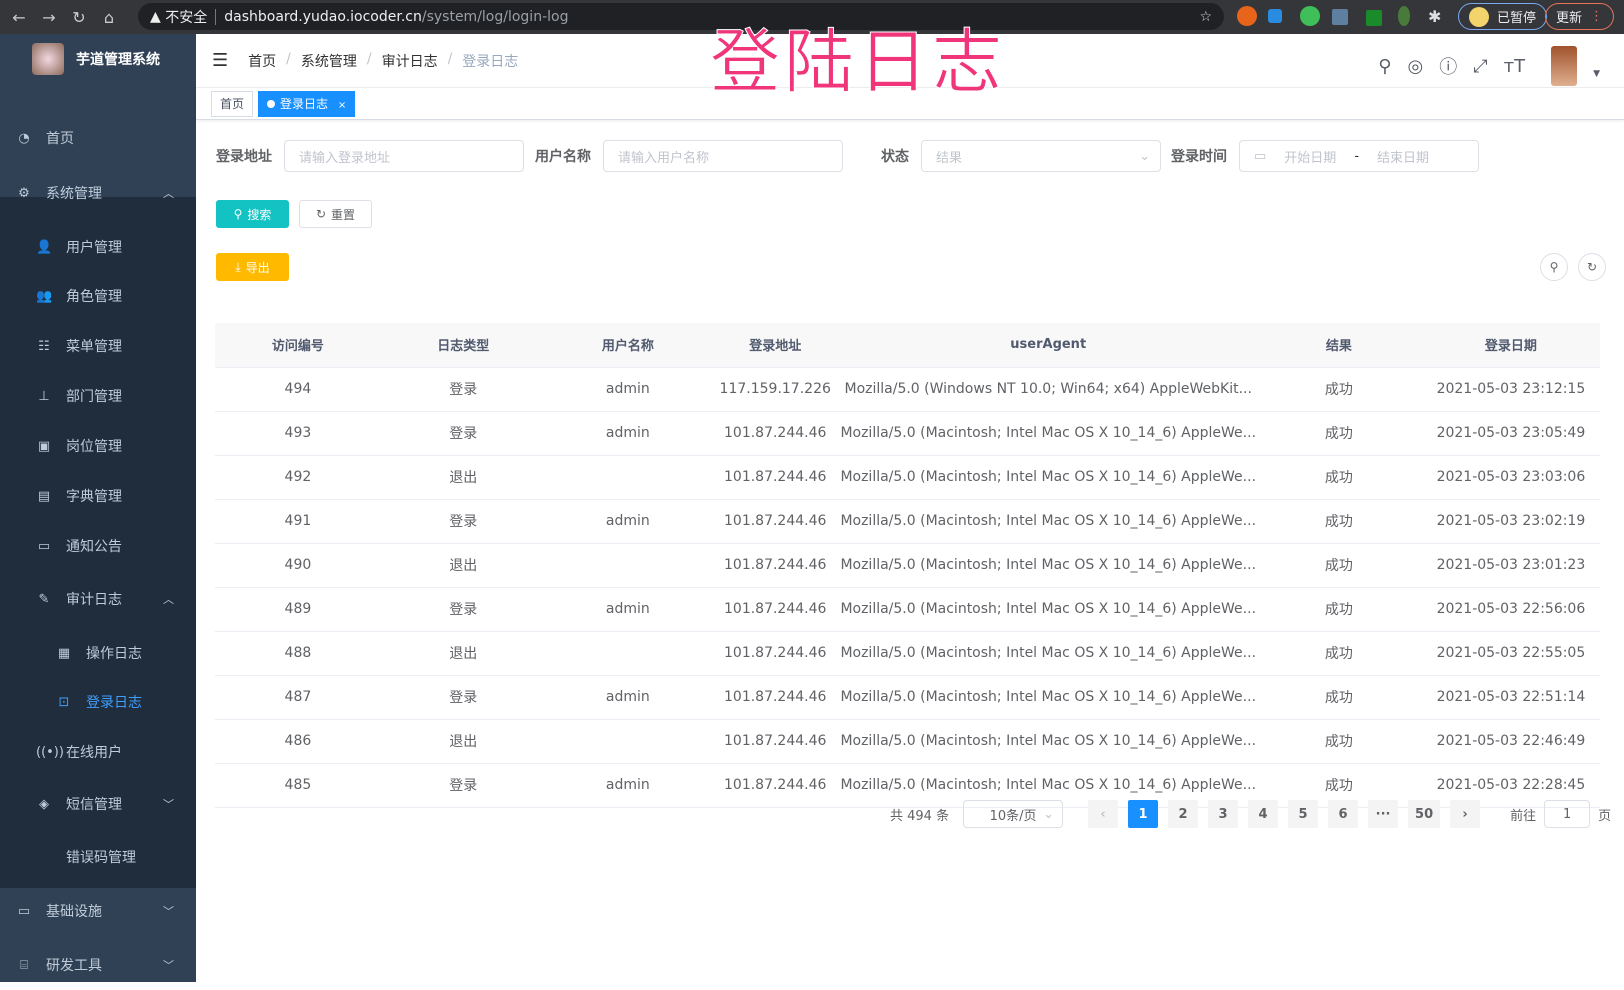  I want to click on overlay-title: 登陆日志, so click(858, 62).